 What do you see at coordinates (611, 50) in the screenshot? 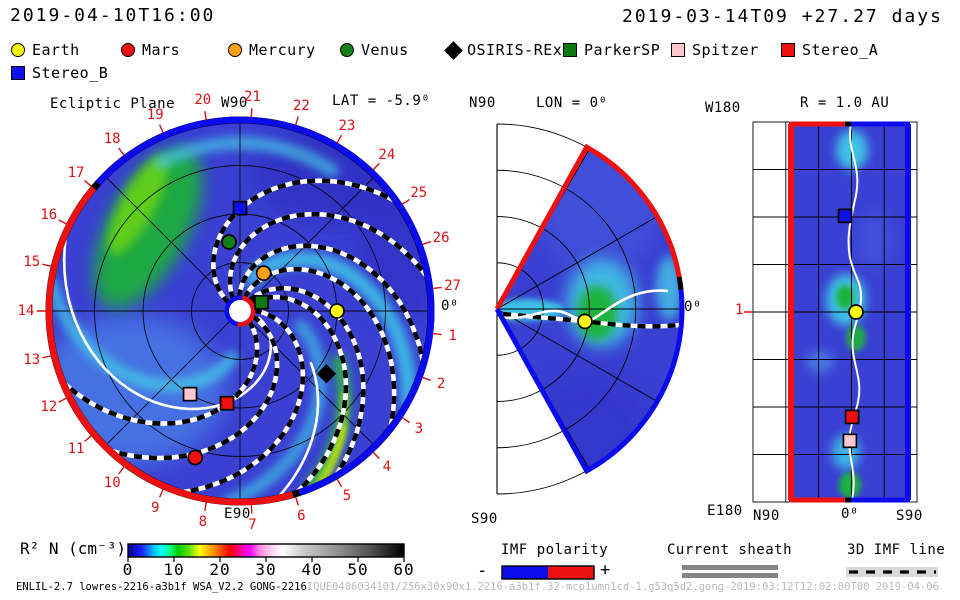
I see `legend-item-parkersp: ParkerSP` at bounding box center [611, 50].